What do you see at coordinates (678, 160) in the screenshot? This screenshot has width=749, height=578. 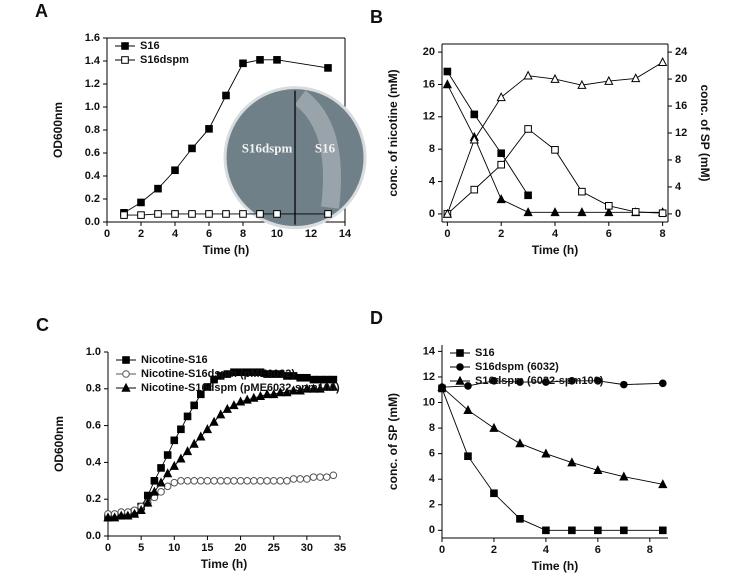 I see `y2-tick-label: 8` at bounding box center [678, 160].